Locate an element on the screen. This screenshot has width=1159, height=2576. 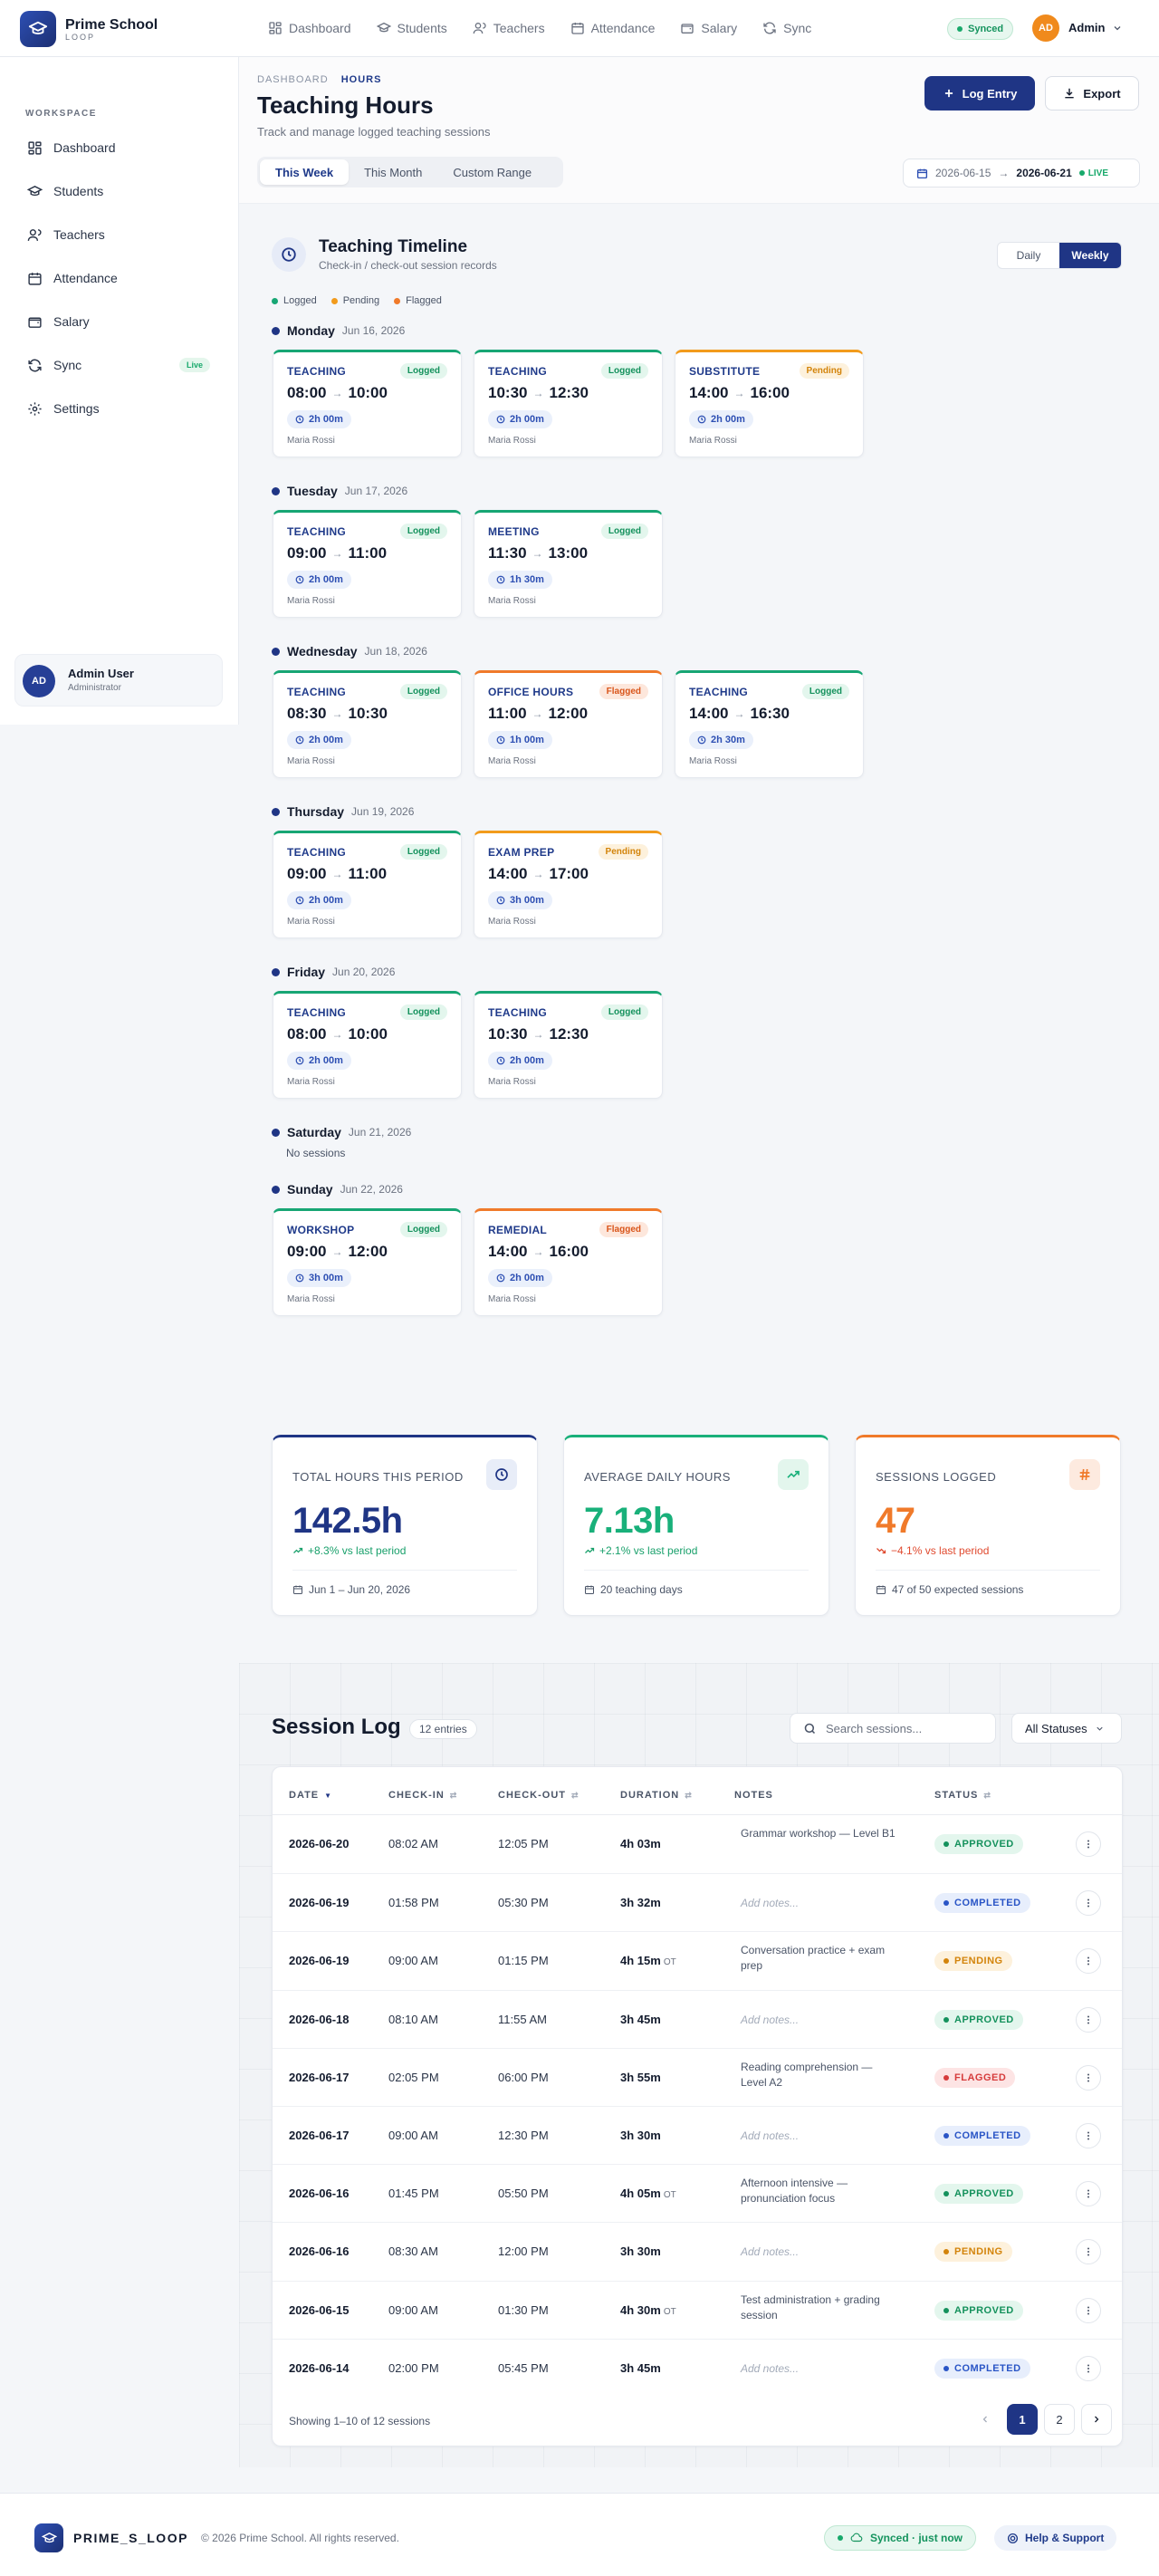
page-button-1: 1 is located at coordinates (1023, 2419).